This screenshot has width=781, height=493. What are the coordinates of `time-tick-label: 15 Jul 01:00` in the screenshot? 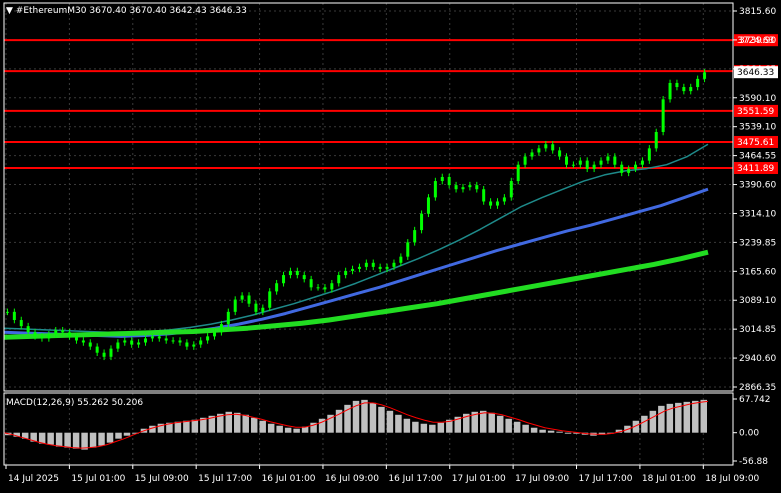 It's located at (98, 479).